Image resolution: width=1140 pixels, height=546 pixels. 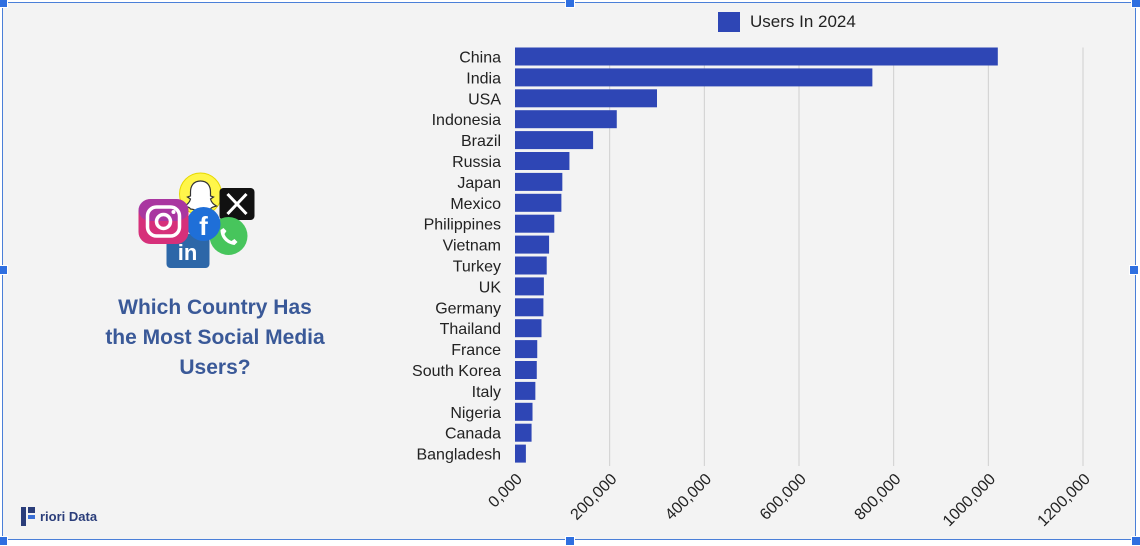 I want to click on legend-label: Users In 2024, so click(x=803, y=21).